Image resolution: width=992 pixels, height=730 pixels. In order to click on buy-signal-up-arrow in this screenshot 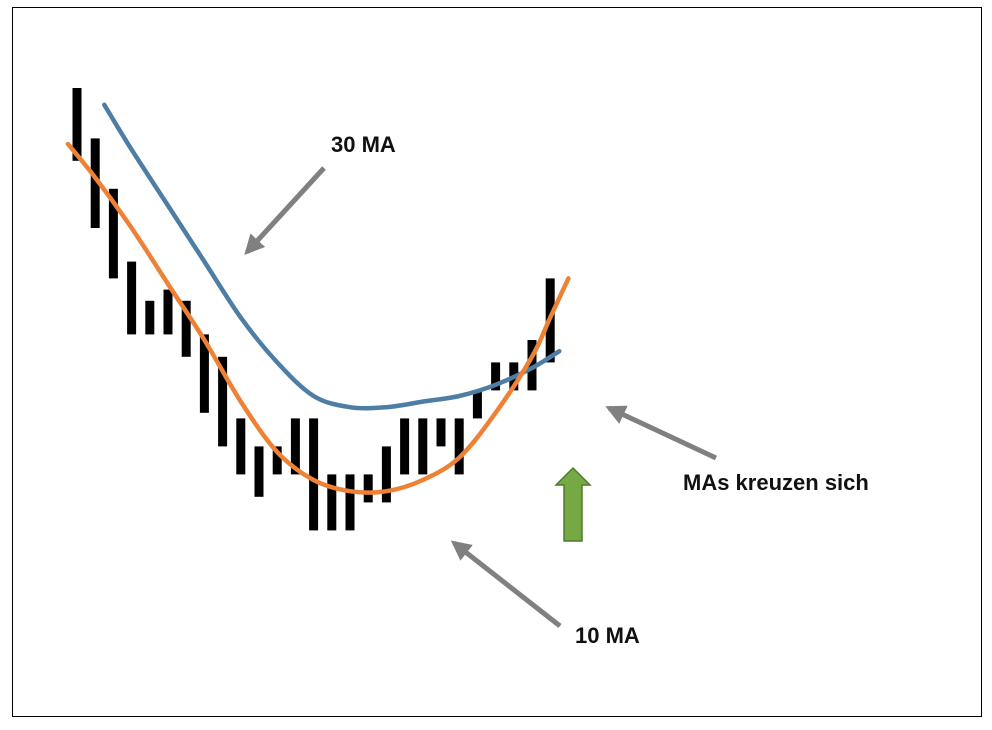, I will do `click(573, 504)`.